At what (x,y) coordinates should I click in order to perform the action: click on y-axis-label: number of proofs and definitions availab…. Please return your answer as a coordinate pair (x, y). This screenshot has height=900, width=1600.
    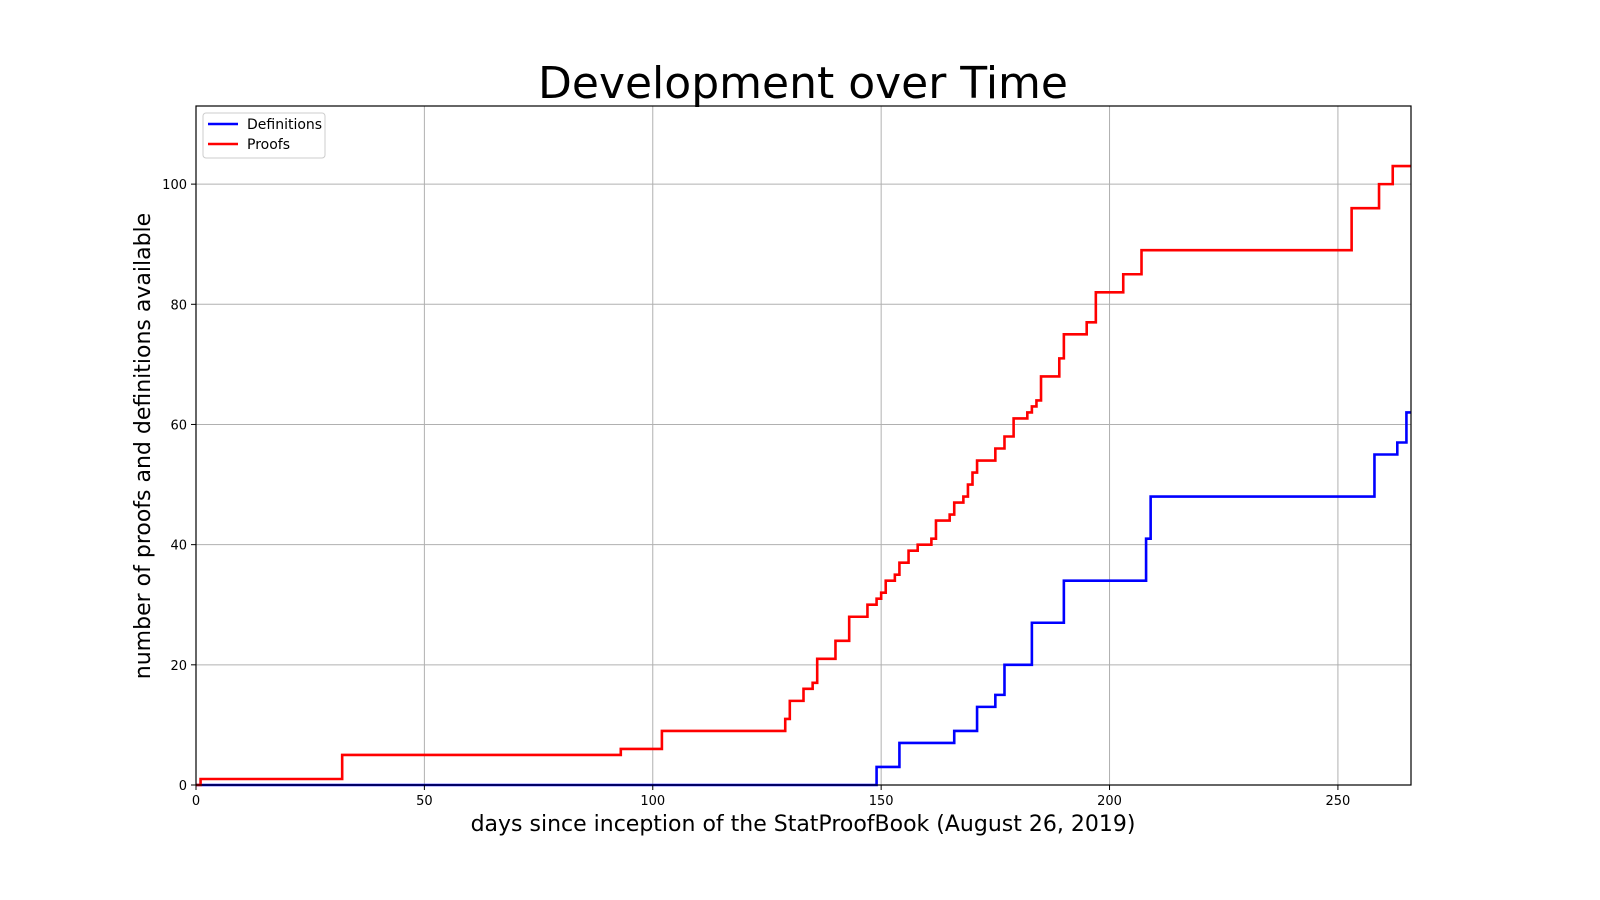
    Looking at the image, I should click on (143, 446).